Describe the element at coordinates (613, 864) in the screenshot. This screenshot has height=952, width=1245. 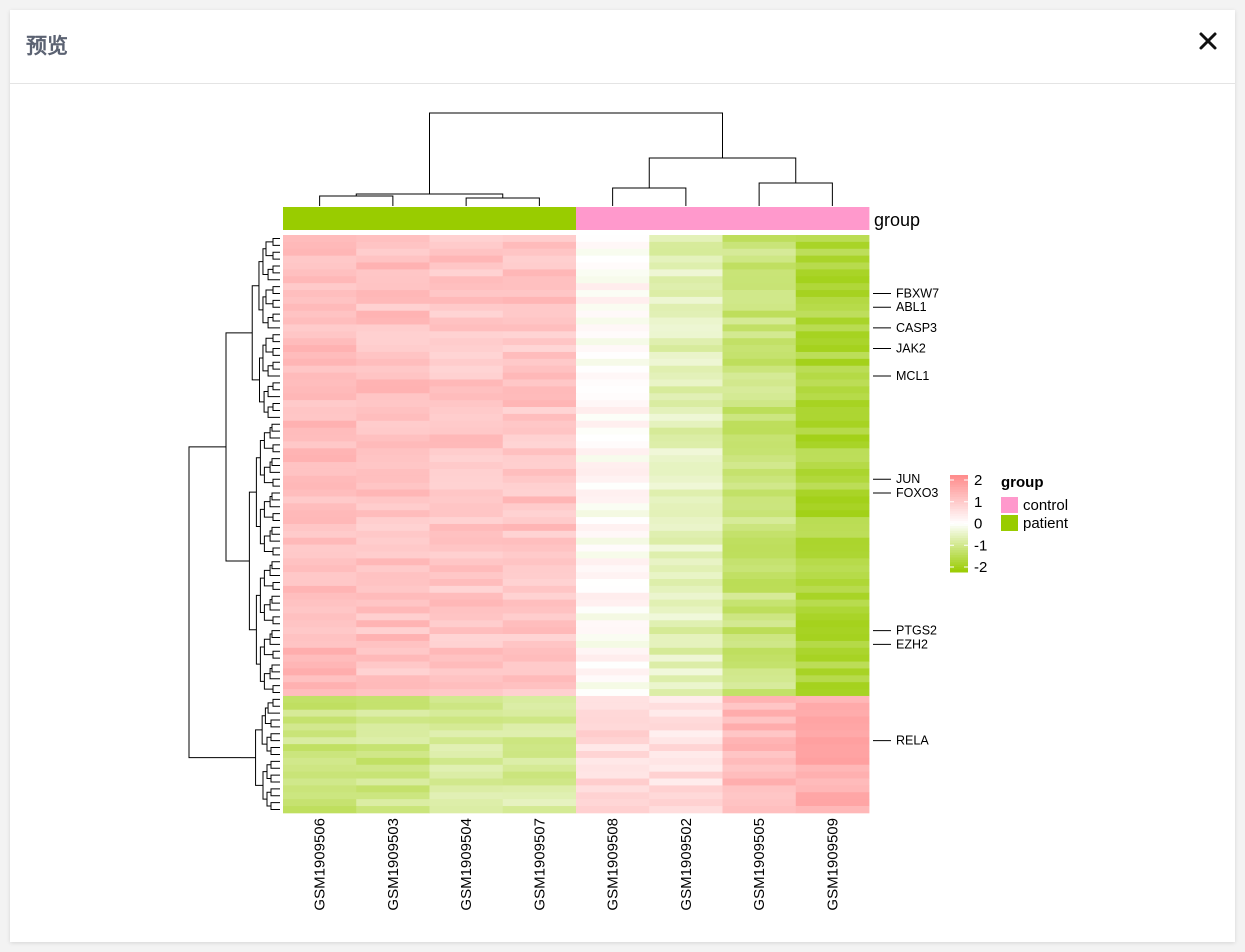
I see `sample-label: GSM1909508` at that location.